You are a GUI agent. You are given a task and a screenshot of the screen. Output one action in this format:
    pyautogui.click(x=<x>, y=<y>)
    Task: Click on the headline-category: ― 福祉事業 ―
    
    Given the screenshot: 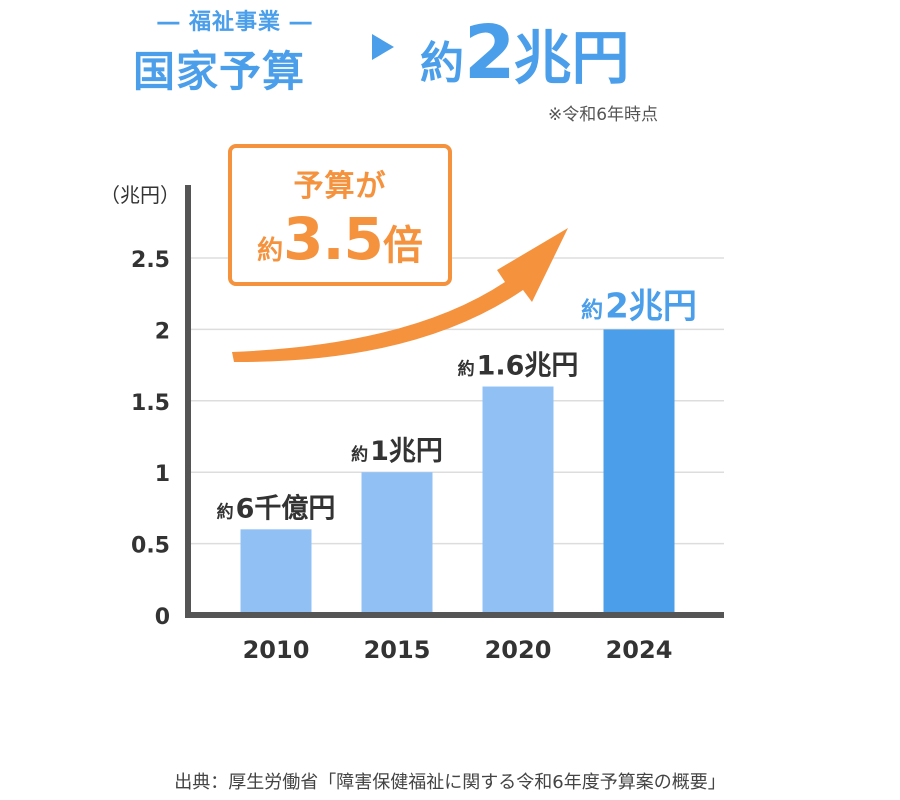 What is the action you would take?
    pyautogui.click(x=235, y=22)
    